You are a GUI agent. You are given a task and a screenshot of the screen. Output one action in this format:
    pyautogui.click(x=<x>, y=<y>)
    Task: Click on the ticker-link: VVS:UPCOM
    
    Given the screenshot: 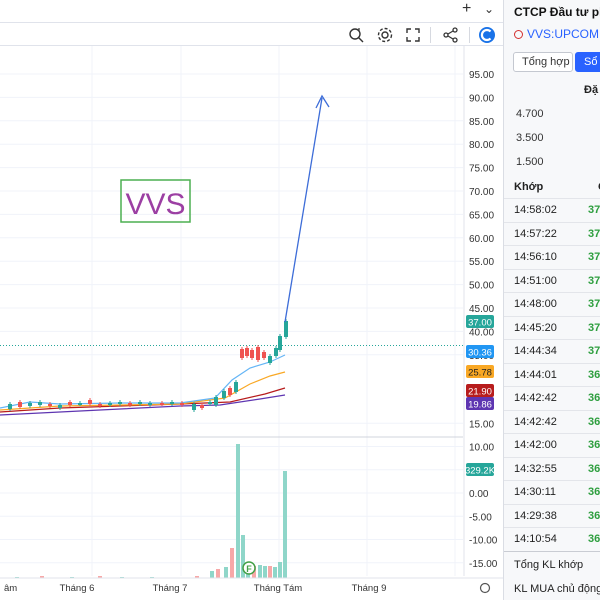 What is the action you would take?
    pyautogui.click(x=556, y=34)
    